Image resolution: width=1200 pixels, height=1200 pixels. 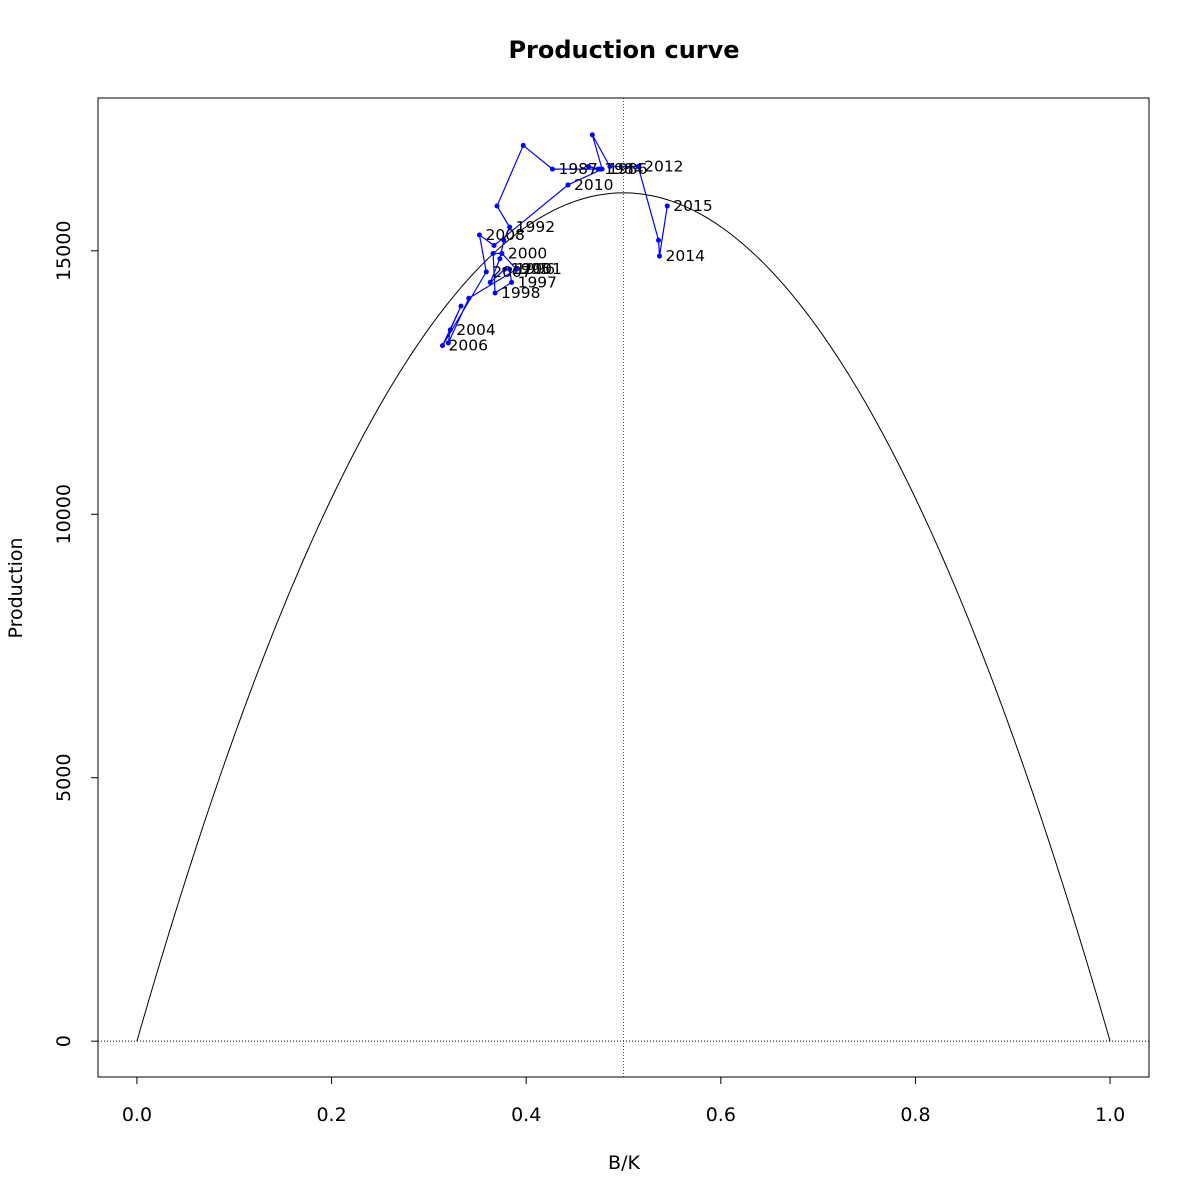 What do you see at coordinates (535, 227) in the screenshot?
I see `point-label: 1992` at bounding box center [535, 227].